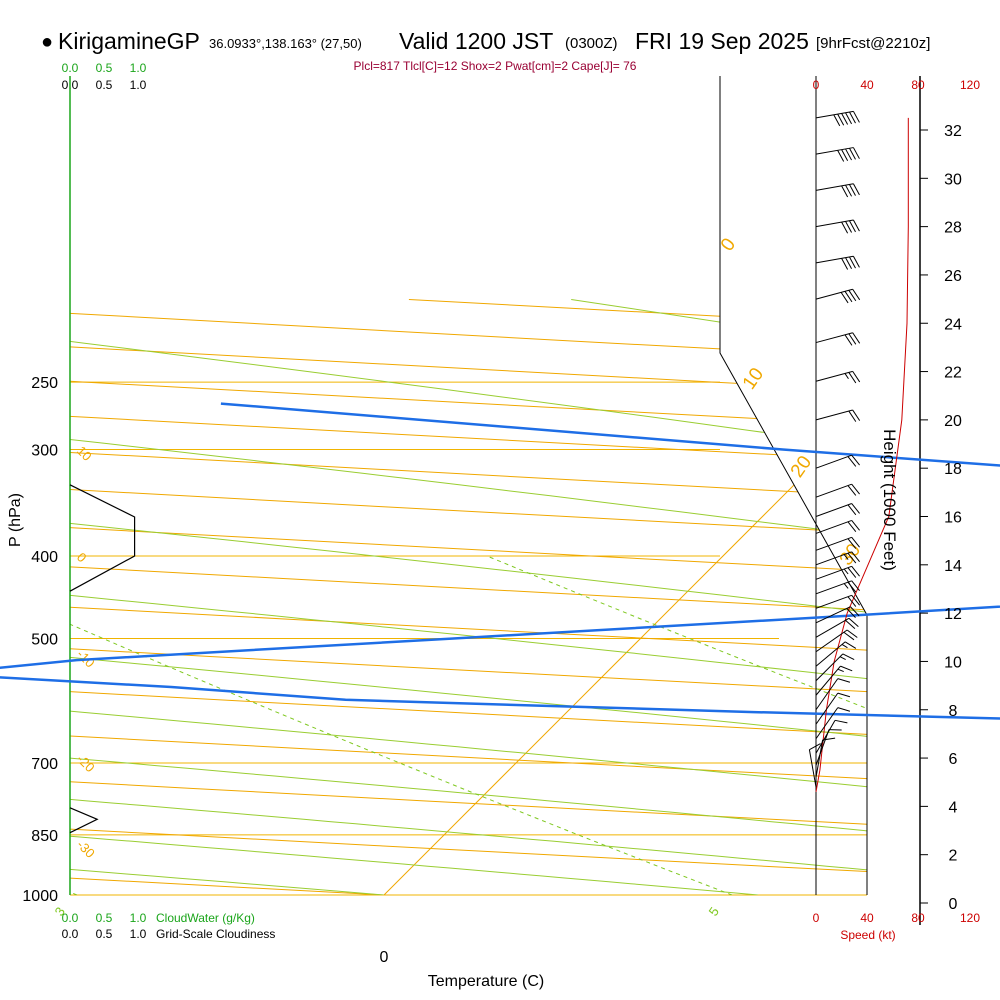 The width and height of the screenshot is (1000, 1000). I want to click on station-name: KirigamineGP, so click(129, 41).